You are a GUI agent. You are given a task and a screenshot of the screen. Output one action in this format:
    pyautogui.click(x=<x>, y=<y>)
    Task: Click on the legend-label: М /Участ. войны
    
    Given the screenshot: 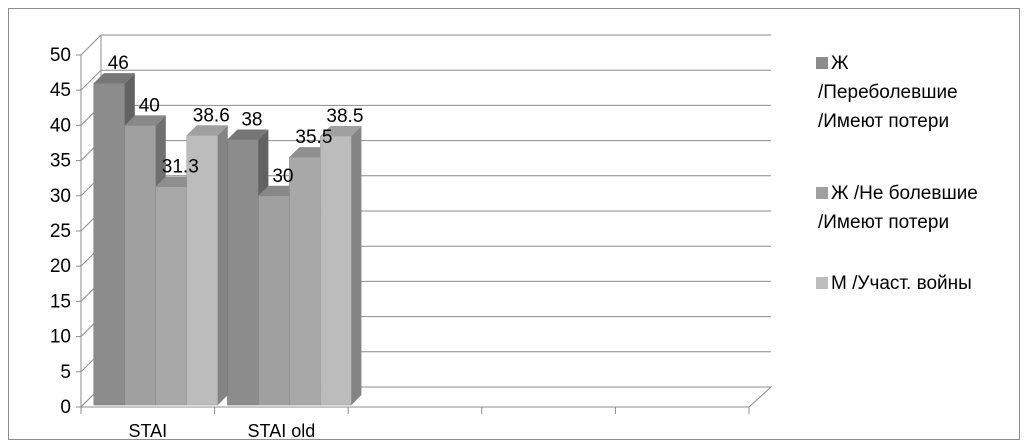 What is the action you would take?
    pyautogui.click(x=901, y=283)
    